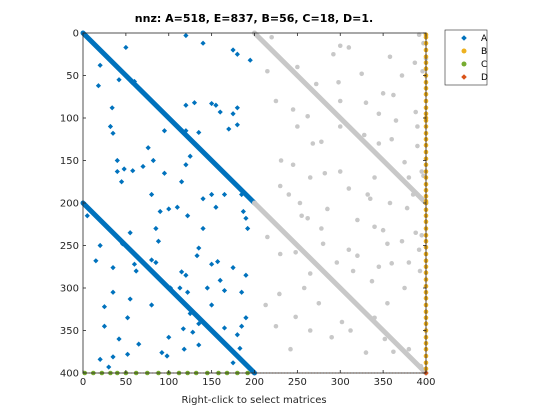 Image resolution: width=560 pixels, height=420 pixels. What do you see at coordinates (76, 34) in the screenshot?
I see `y-tick-label: 0` at bounding box center [76, 34].